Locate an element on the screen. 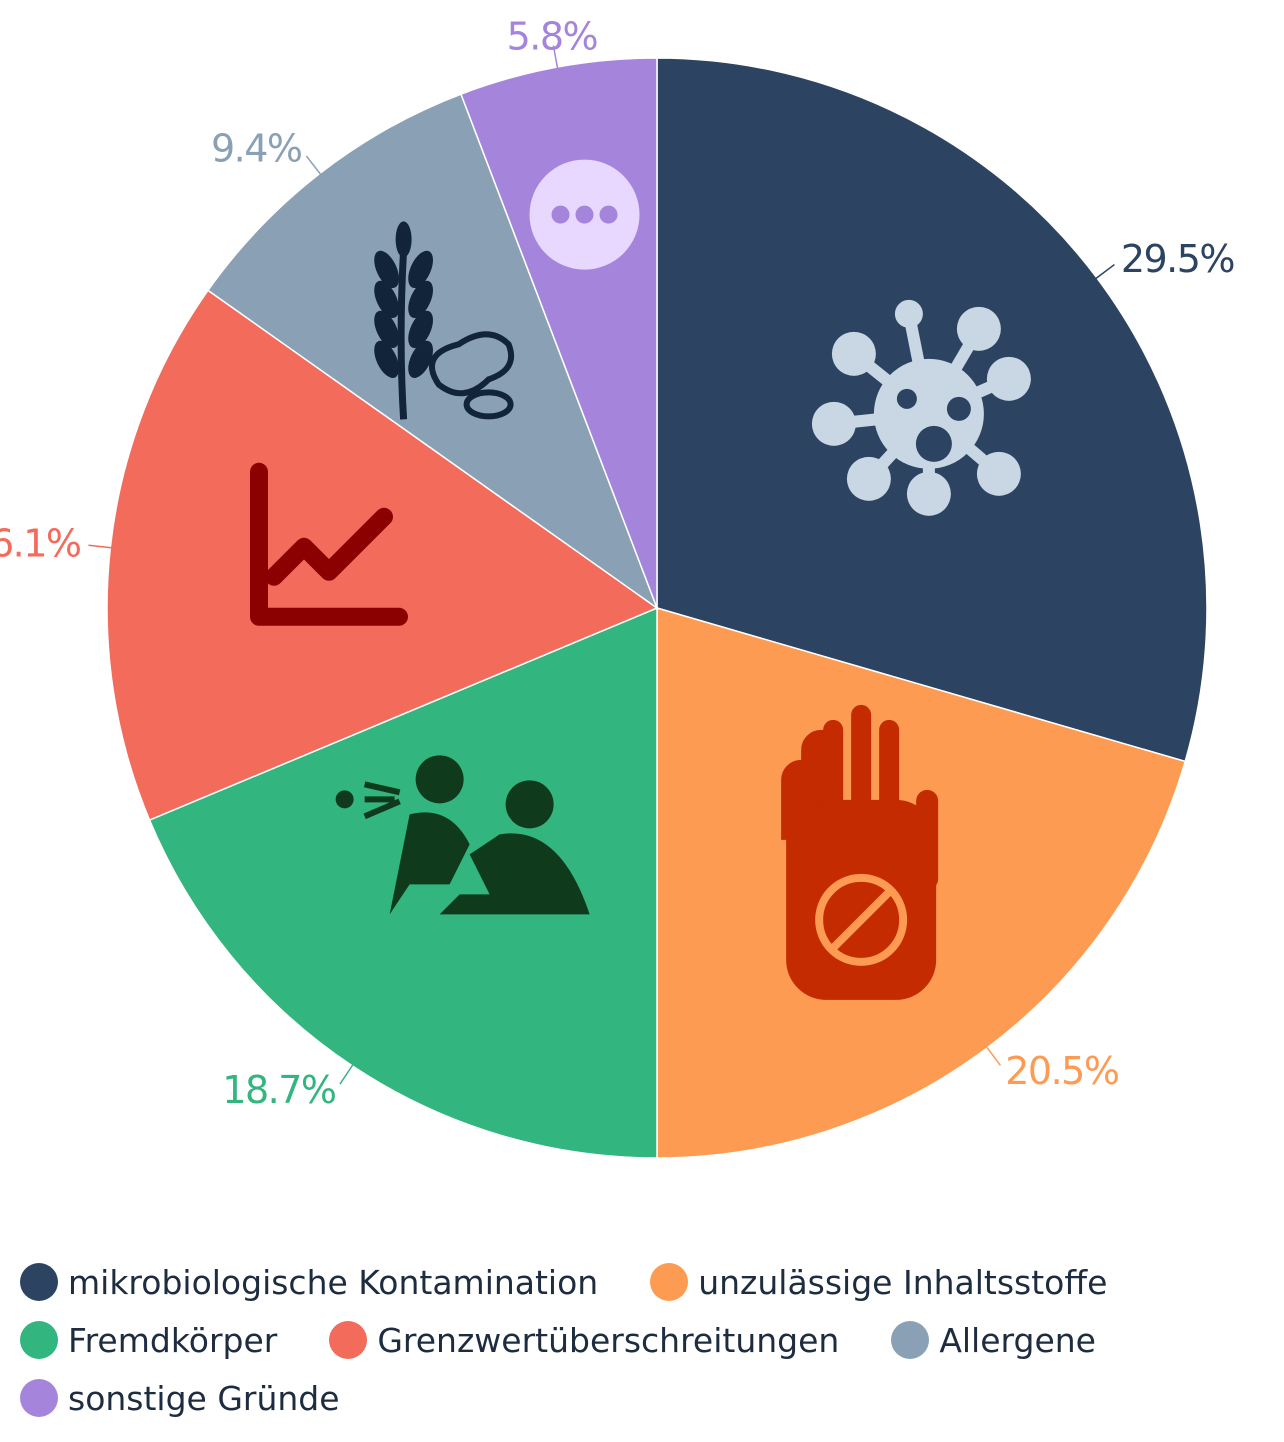  wheat-peanut-icon is located at coordinates (444, 320).